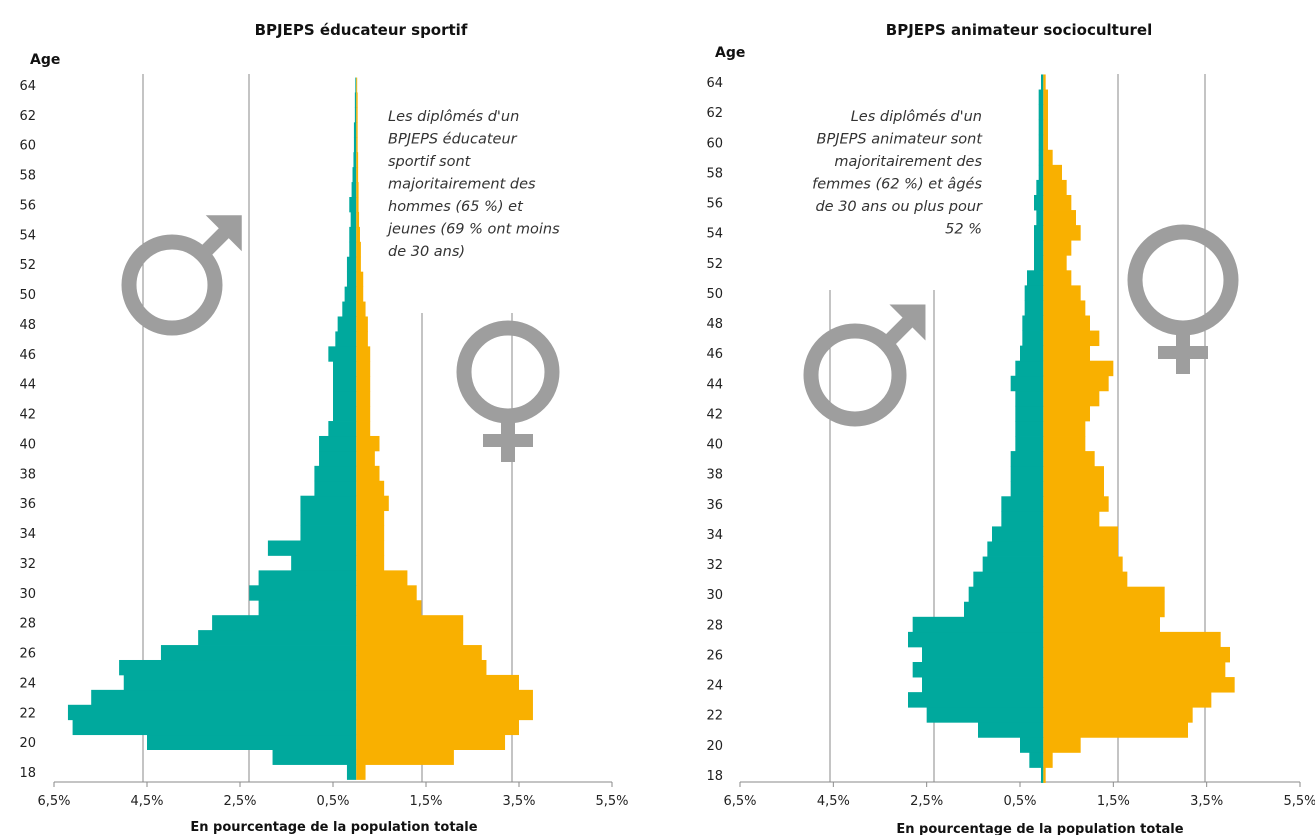 This screenshot has height=835, width=1315. Describe the element at coordinates (27, 295) in the screenshot. I see `y-tick-label: 50` at that location.